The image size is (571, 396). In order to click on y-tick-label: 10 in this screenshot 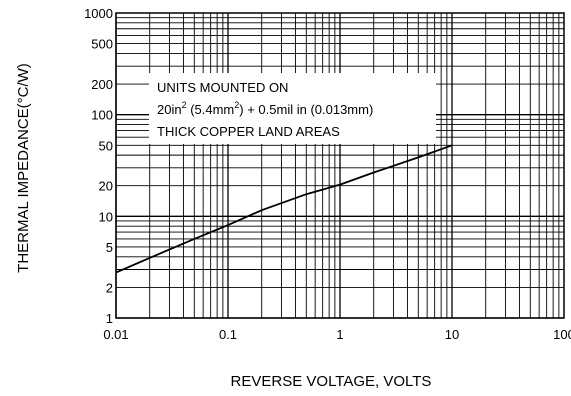, I will do `click(106, 216)`.